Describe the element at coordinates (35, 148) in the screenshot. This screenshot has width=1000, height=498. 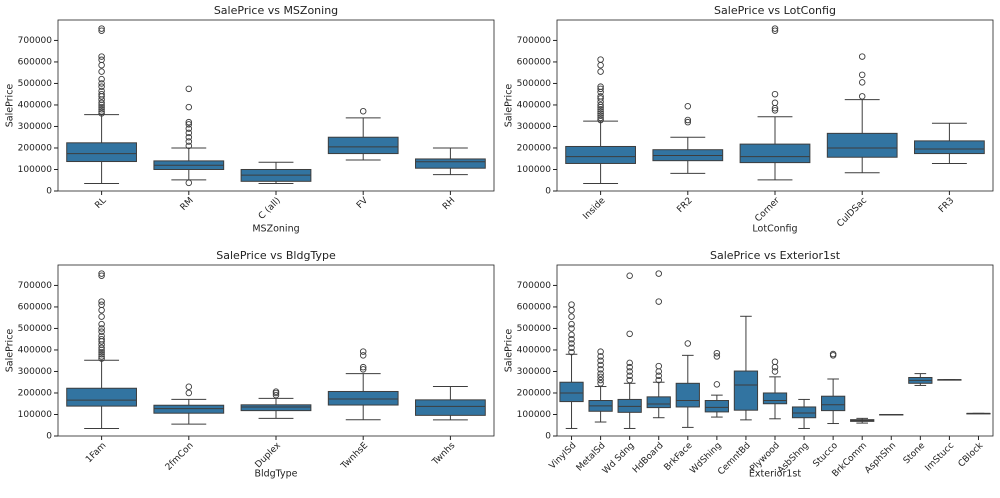
I see `y-tick-label: 200000` at that location.